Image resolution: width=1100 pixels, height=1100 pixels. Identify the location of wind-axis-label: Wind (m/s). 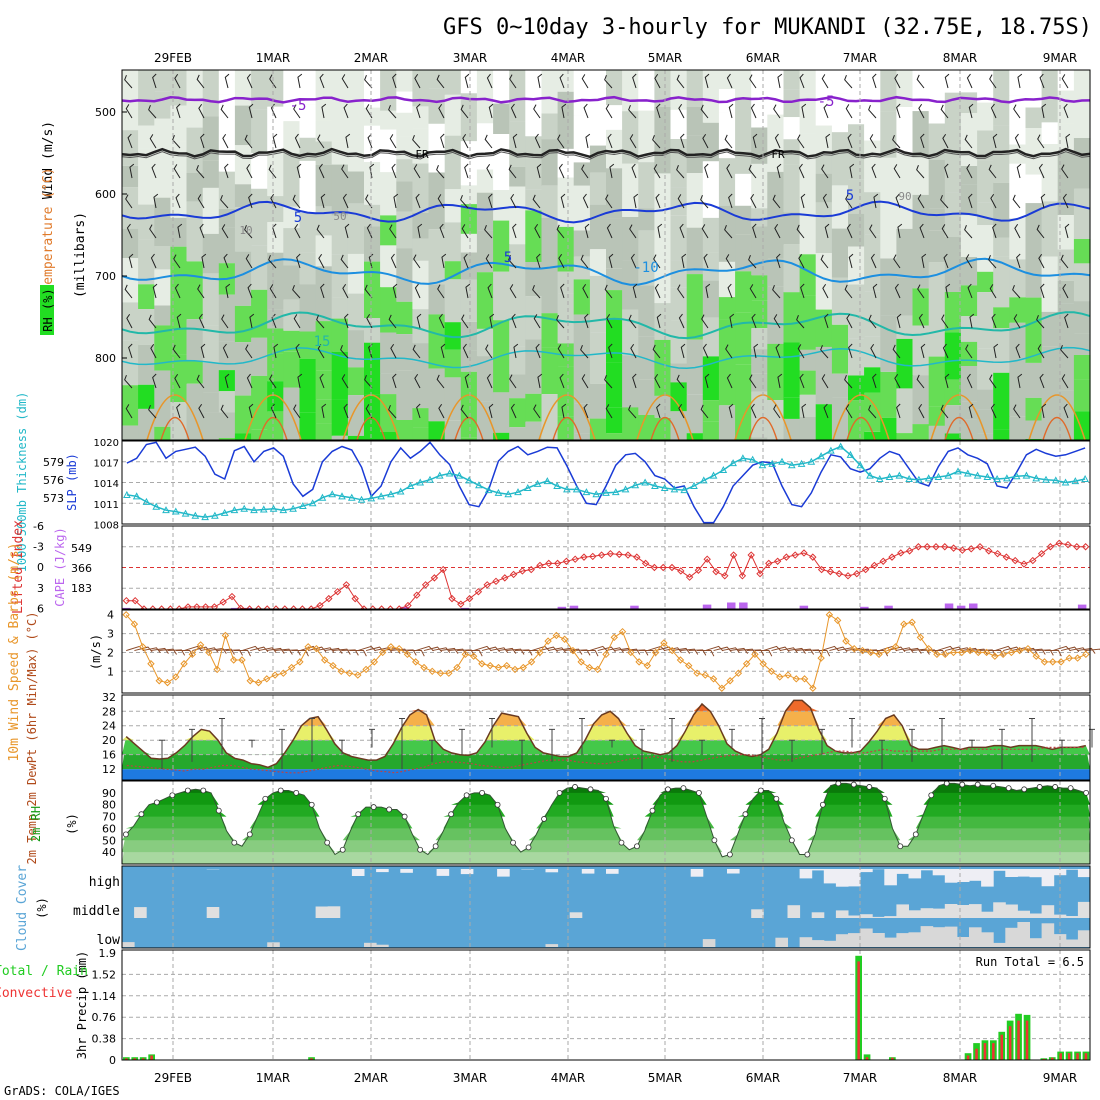
(48, 160).